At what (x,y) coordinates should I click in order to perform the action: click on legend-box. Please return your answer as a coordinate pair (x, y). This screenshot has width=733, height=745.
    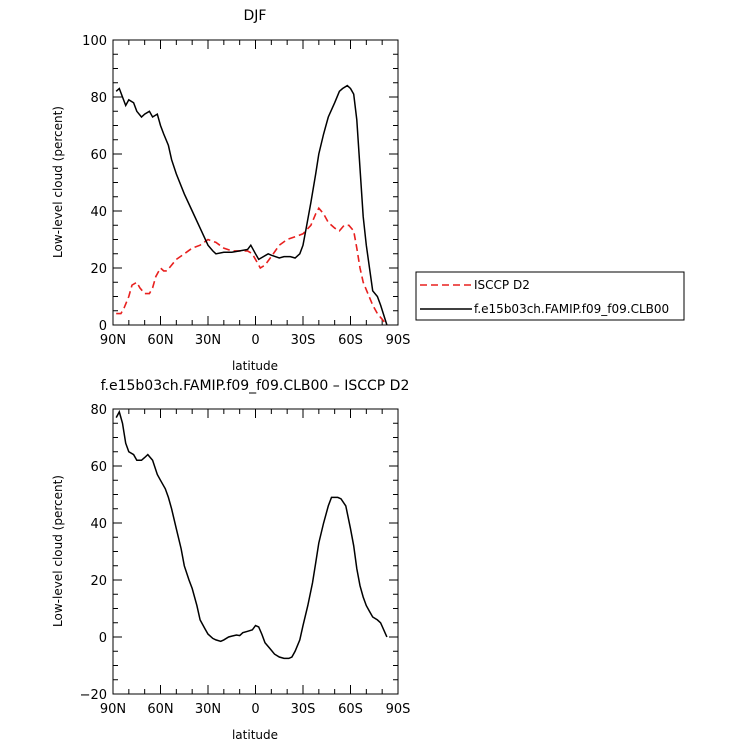
    Looking at the image, I should click on (550, 296).